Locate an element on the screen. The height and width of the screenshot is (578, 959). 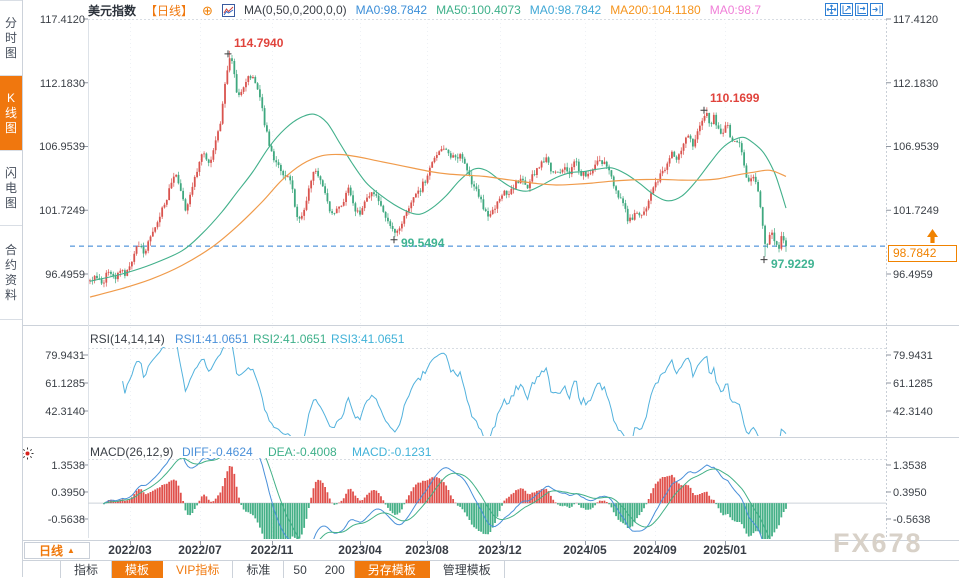
line-chart-icon is located at coordinates (228, 10).